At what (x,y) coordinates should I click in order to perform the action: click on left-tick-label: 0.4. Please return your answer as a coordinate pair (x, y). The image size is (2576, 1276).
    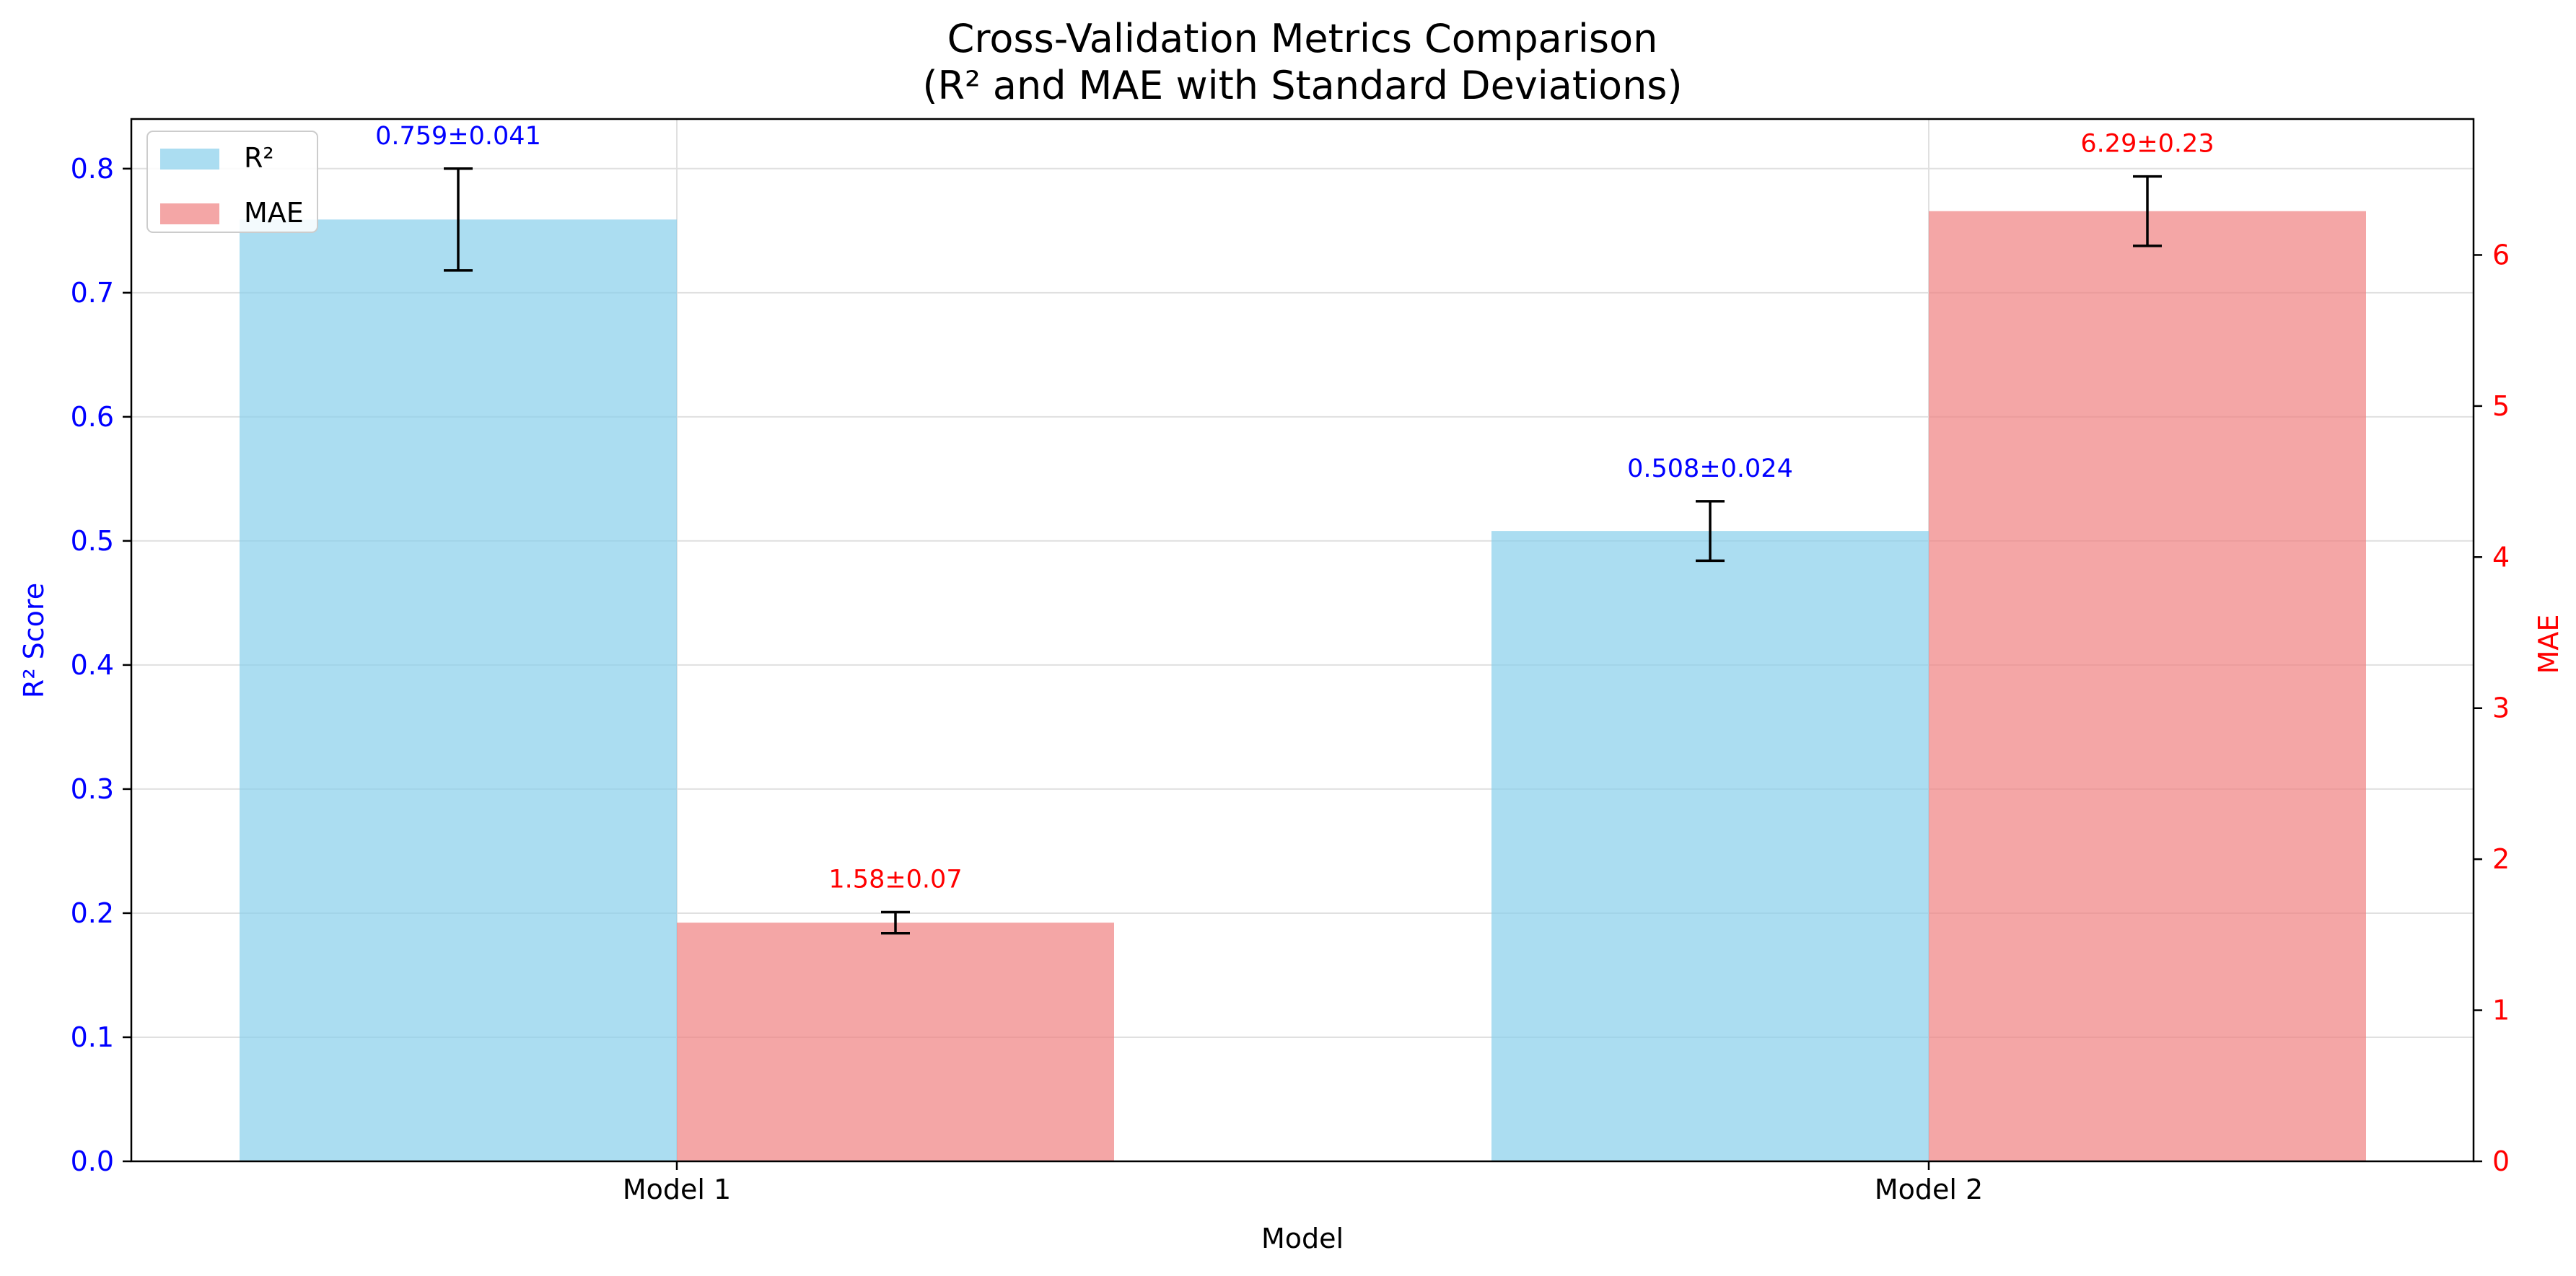
    Looking at the image, I should click on (92, 665).